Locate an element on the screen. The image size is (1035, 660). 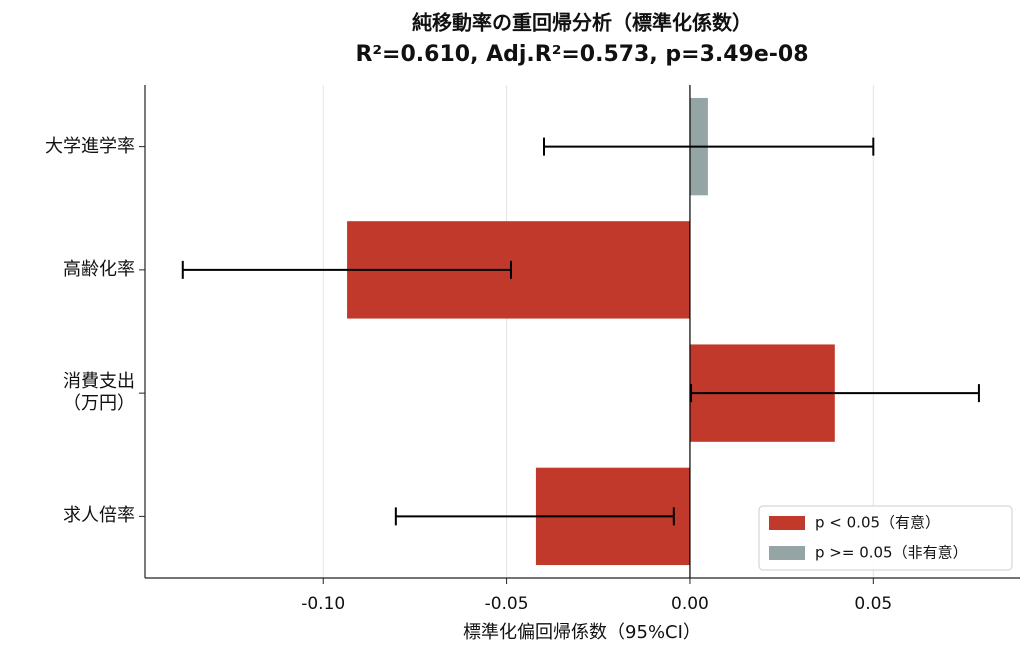
y-tick-label: 消費支出 （万円） is located at coordinates (99, 393).